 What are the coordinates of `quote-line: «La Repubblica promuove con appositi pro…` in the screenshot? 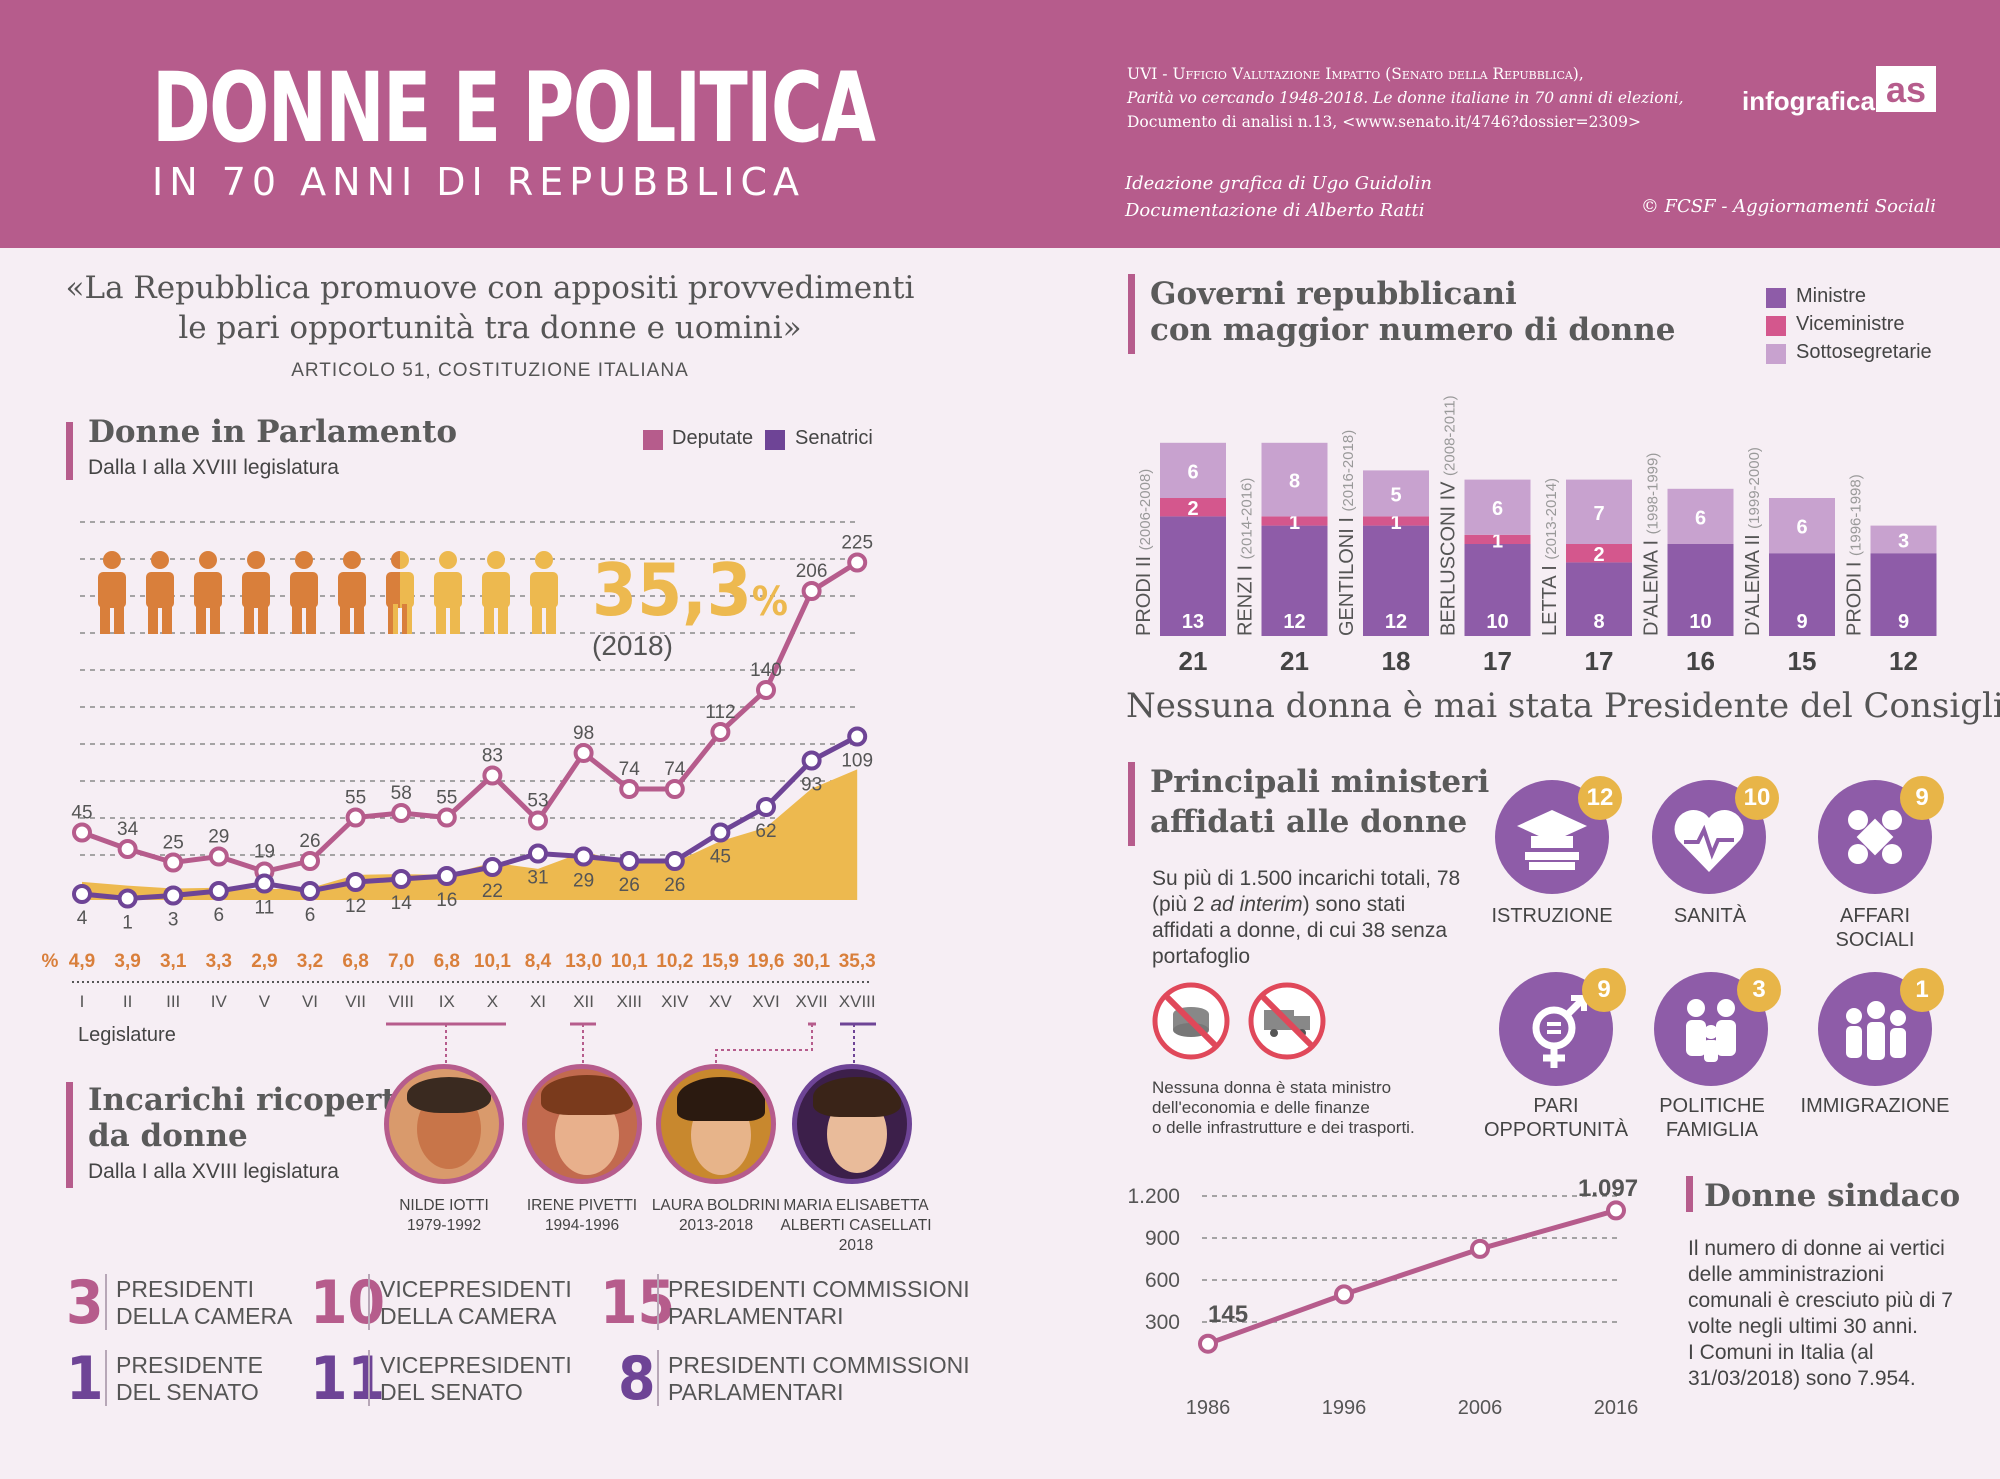 It's located at (490, 288).